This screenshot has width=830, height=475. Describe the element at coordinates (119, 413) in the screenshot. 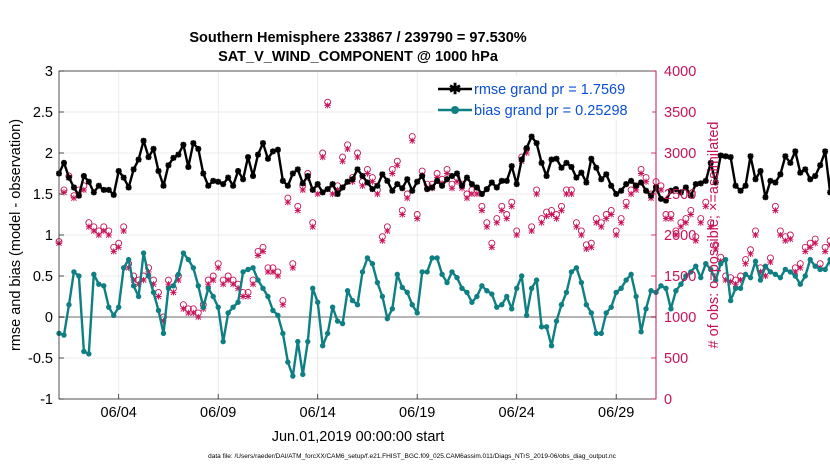

I see `x-tick-label: 06/04` at that location.